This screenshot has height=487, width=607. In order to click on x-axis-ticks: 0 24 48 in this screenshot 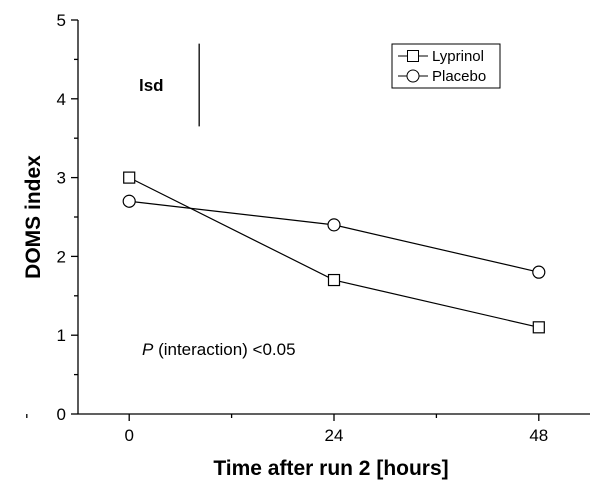, I will do `click(287, 429)`.